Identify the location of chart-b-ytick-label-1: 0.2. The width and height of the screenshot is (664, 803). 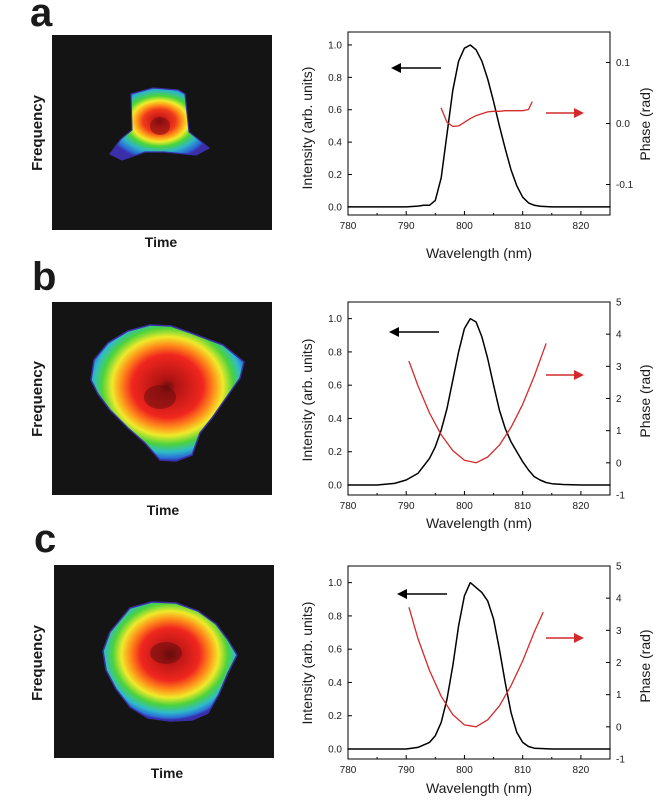
(335, 452).